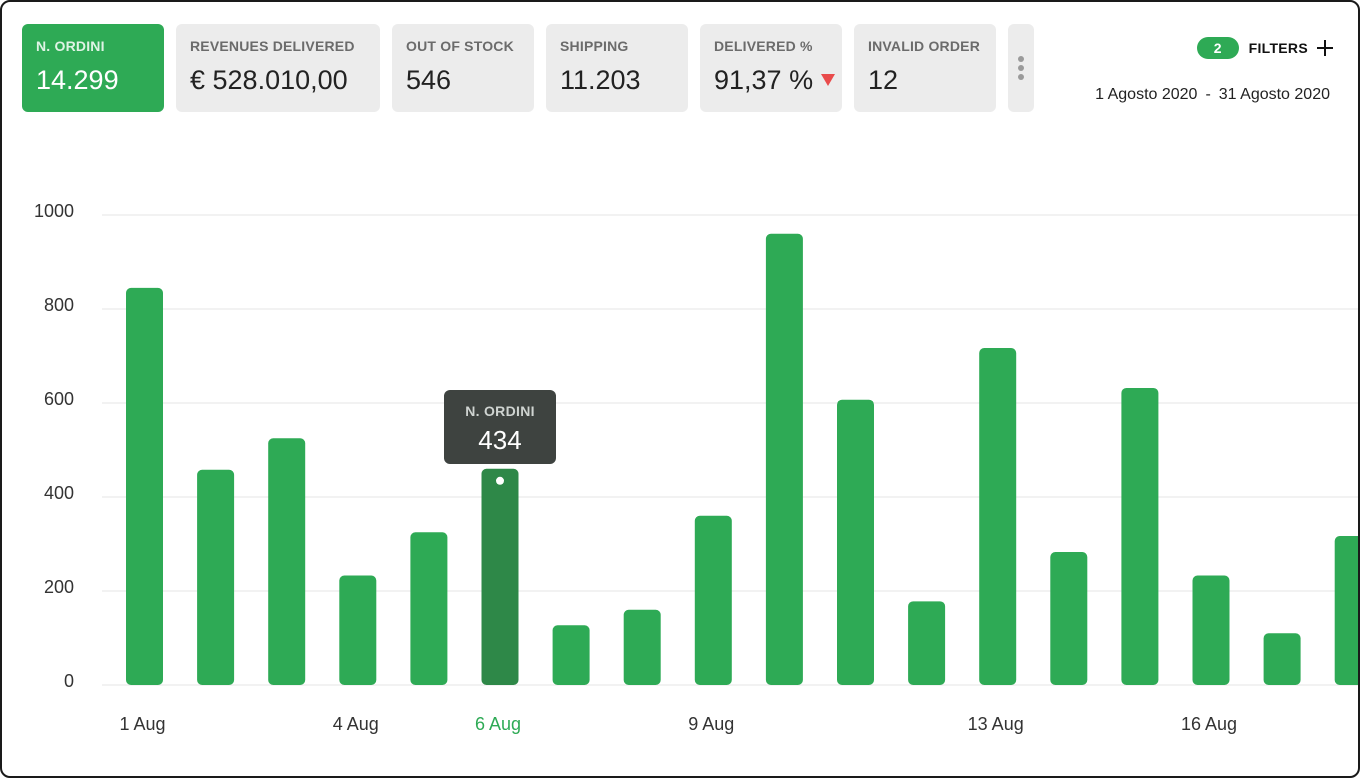 The height and width of the screenshot is (778, 1360). Describe the element at coordinates (571, 655) in the screenshot. I see `bar-7-aug` at that location.